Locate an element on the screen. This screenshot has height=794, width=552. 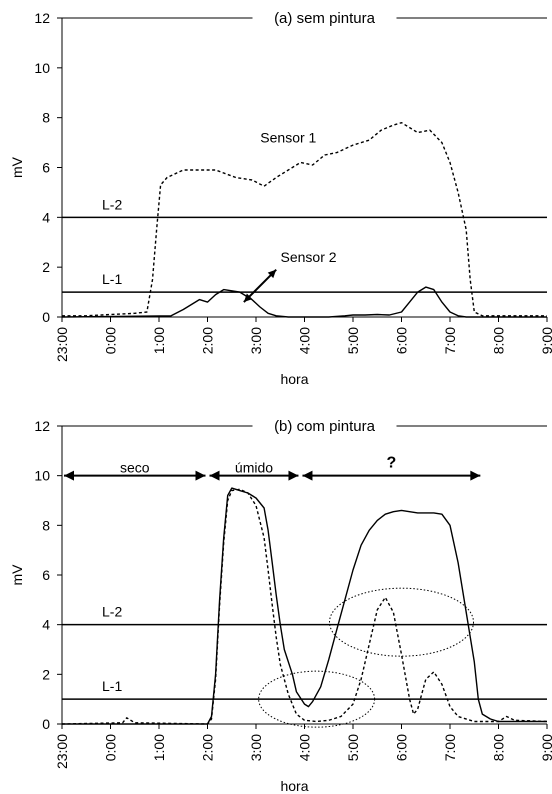
chart-title: (a) sem pintura is located at coordinates (325, 18).